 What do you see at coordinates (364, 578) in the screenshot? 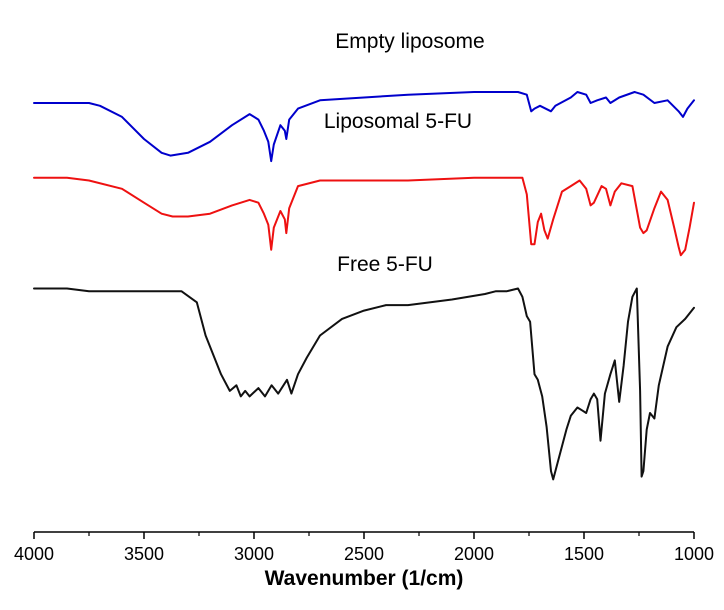
I see `x-axis-title: Wavenumber (1/cm)` at bounding box center [364, 578].